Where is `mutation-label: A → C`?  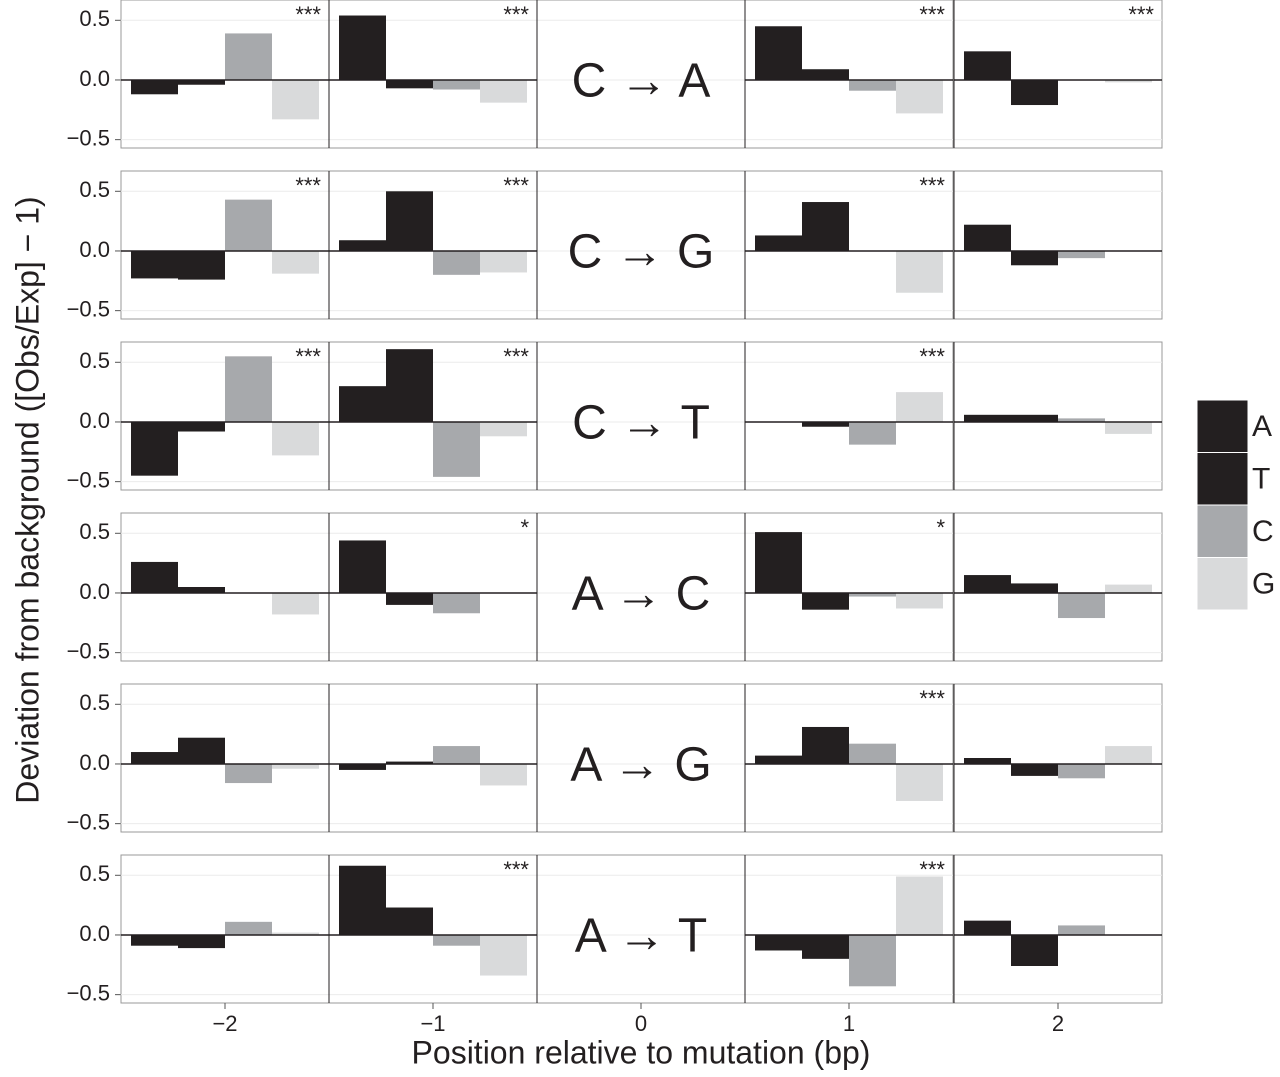 mutation-label: A → C is located at coordinates (641, 594).